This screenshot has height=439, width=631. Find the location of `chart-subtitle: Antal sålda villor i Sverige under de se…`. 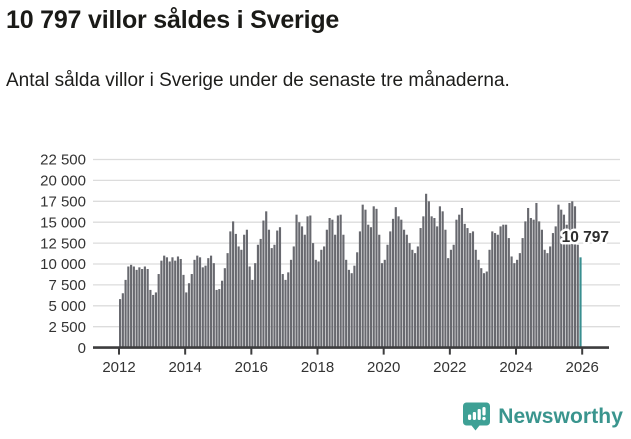

chart-subtitle: Antal sålda villor i Sverige under de se… is located at coordinates (258, 80).